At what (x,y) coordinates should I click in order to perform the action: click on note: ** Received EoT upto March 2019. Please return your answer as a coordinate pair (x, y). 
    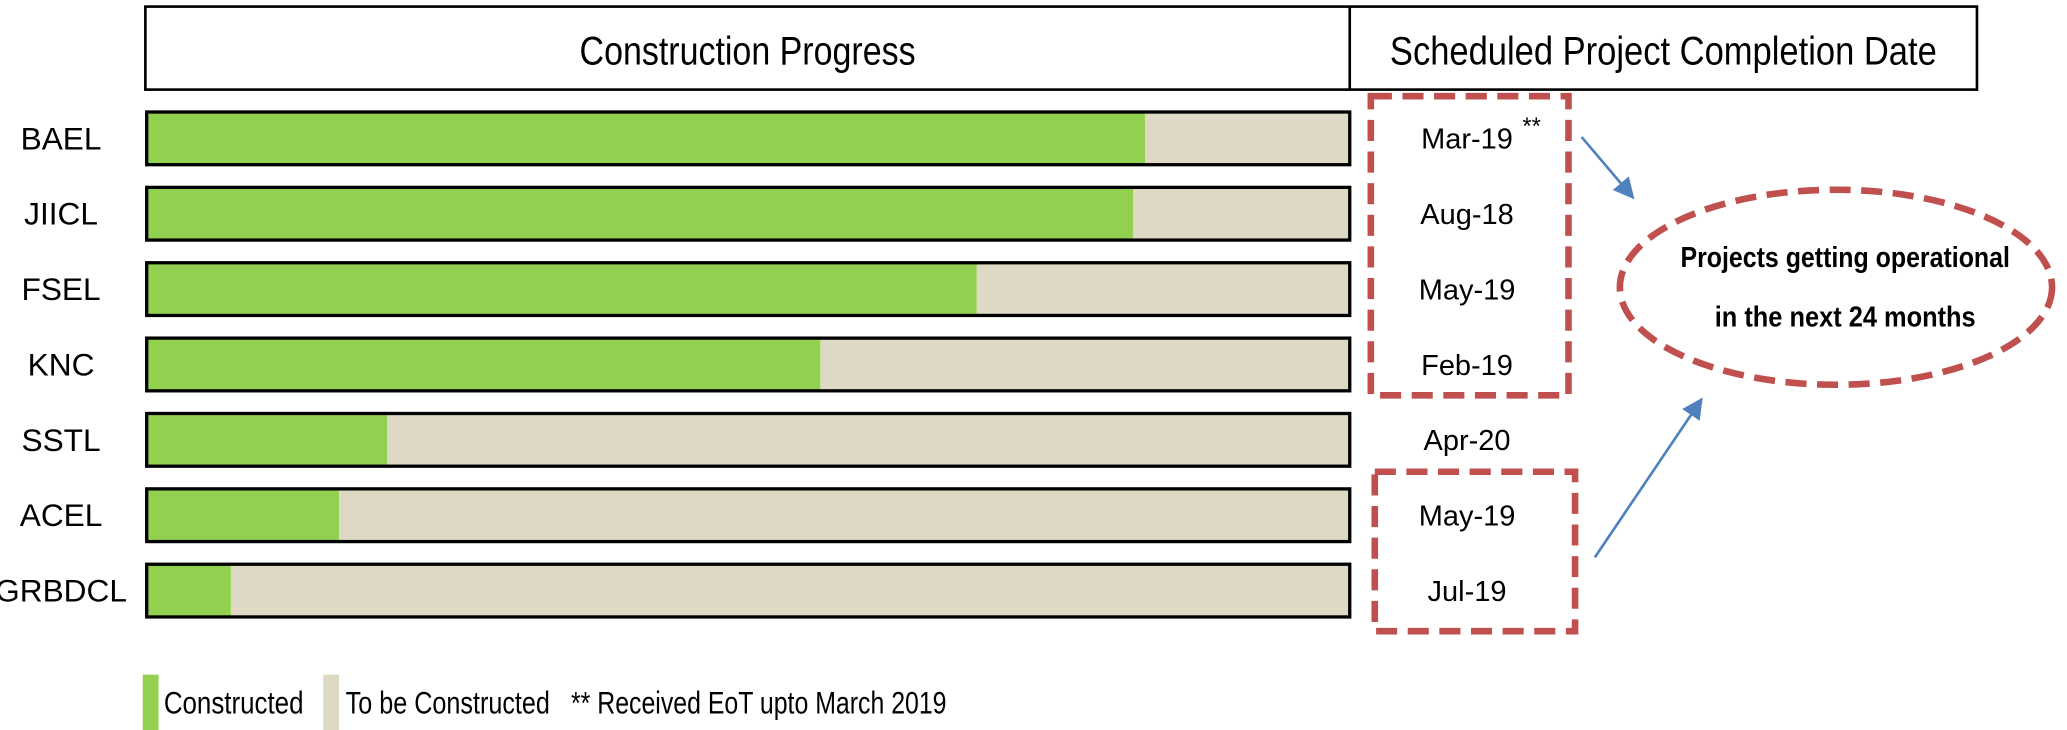
    Looking at the image, I should click on (759, 702).